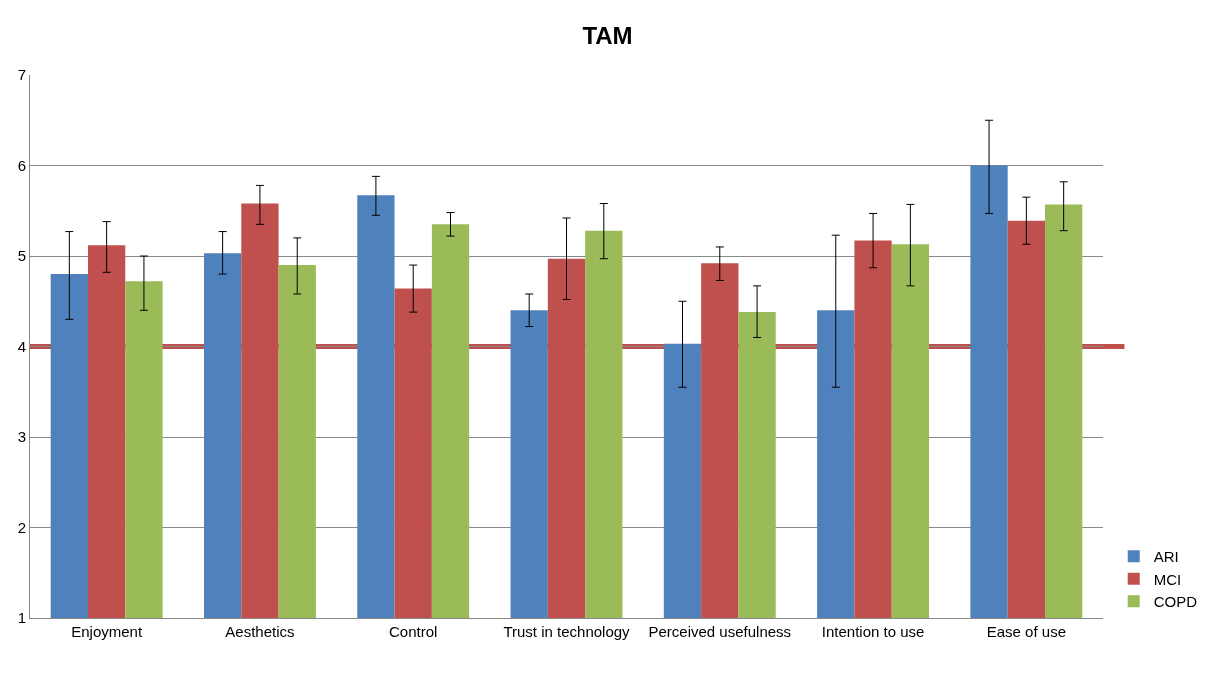 The image size is (1215, 688). What do you see at coordinates (21, 437) in the screenshot?
I see `y-tick-label: 3` at bounding box center [21, 437].